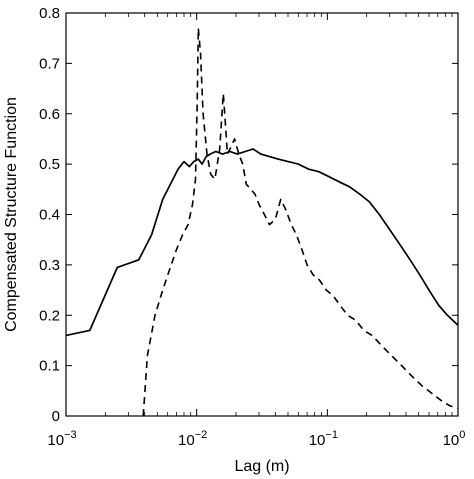 This screenshot has width=474, height=479. I want to click on y-tick-label: 0.3, so click(49, 265).